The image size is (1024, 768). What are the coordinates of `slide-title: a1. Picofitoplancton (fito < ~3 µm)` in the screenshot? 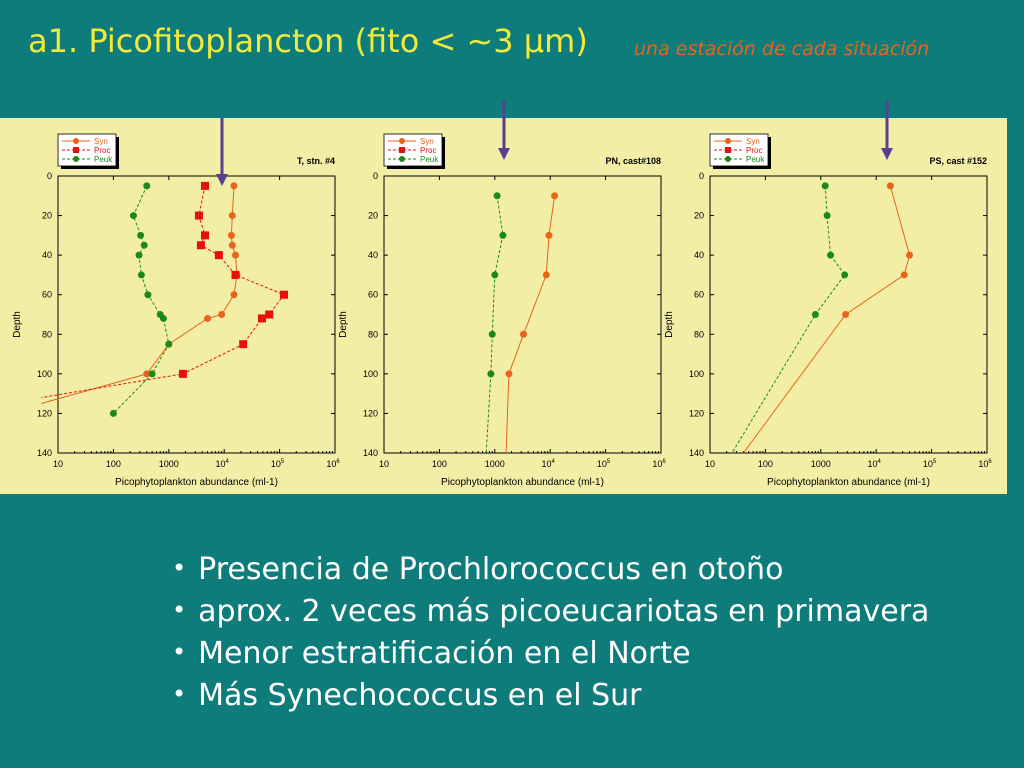 It's located at (308, 41).